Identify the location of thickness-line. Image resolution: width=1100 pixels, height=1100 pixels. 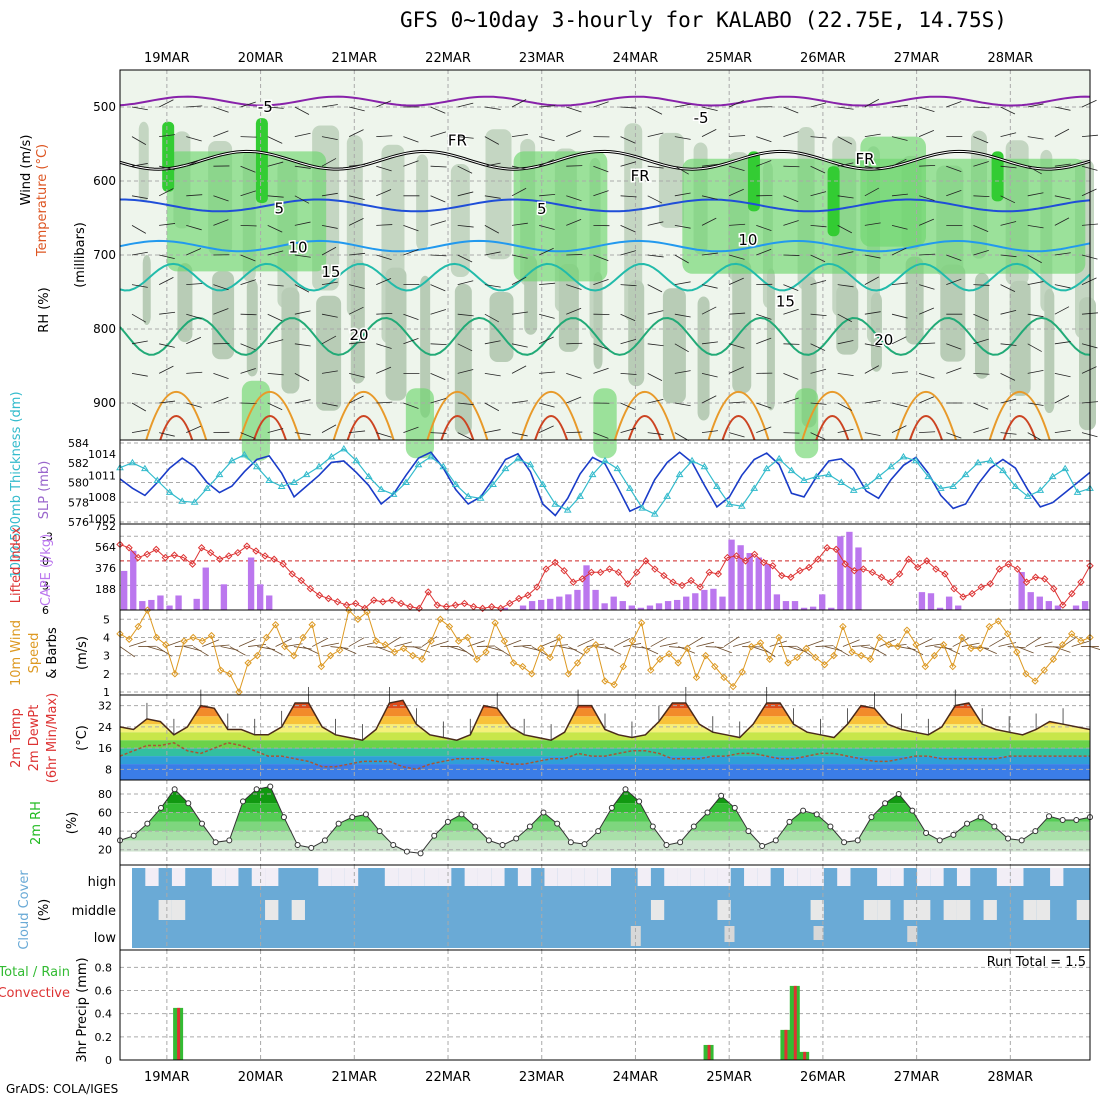
(605, 481).